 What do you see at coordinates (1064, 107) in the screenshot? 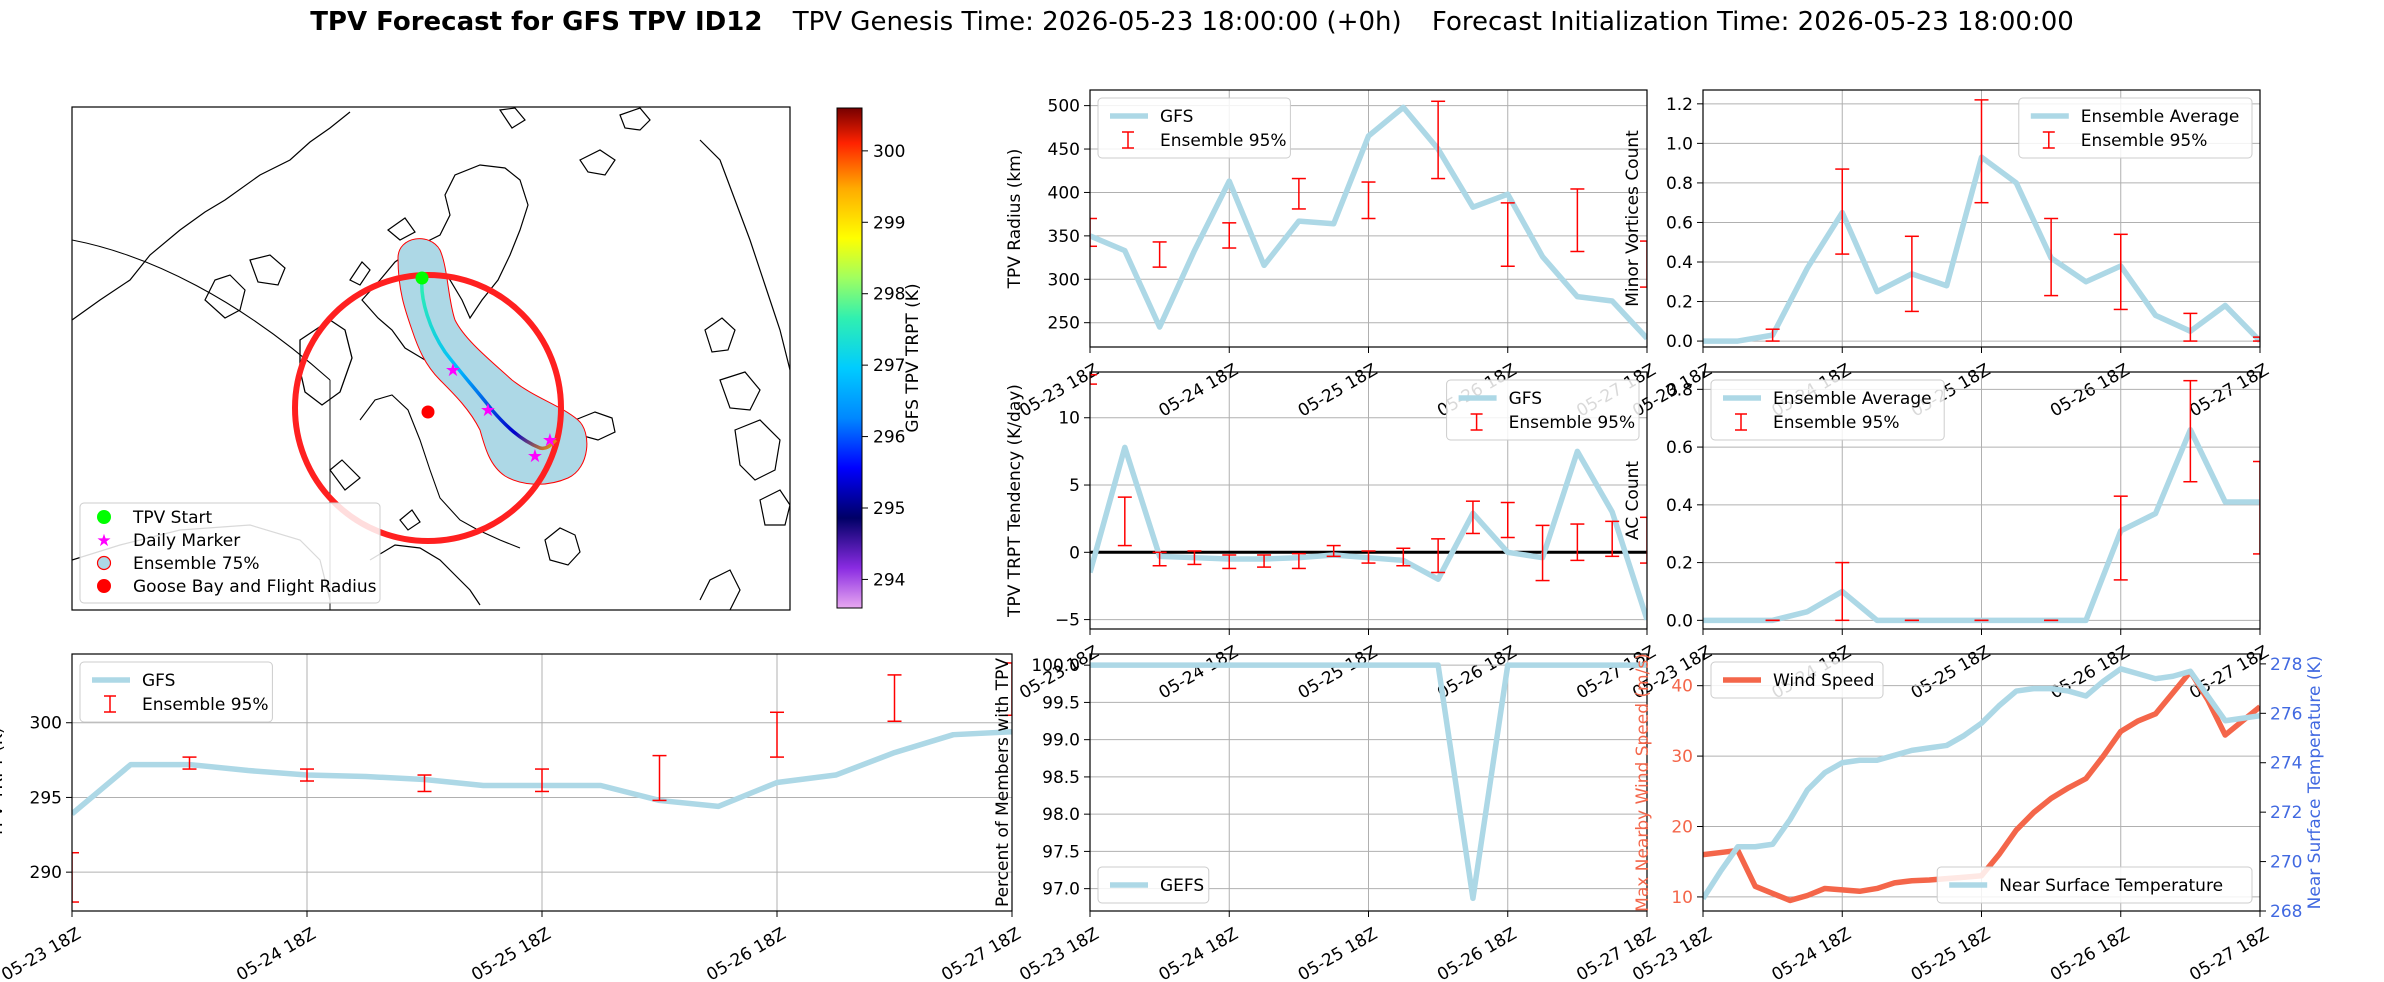
I see `y-tick-label: 500` at bounding box center [1064, 107].